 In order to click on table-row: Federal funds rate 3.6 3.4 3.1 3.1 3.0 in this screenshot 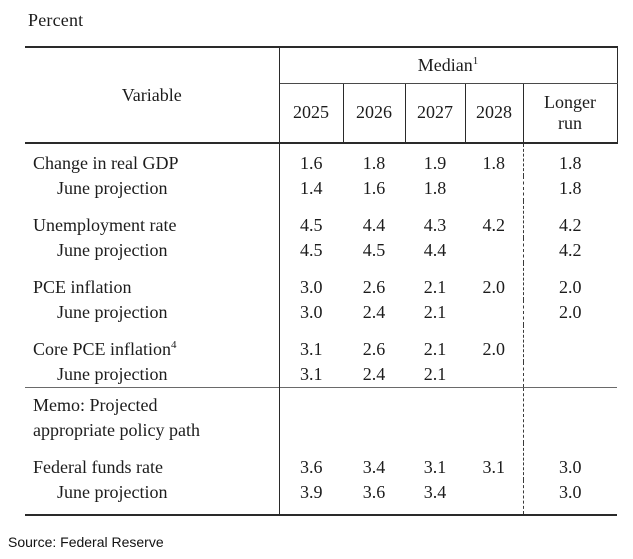, I will do `click(321, 461)`.